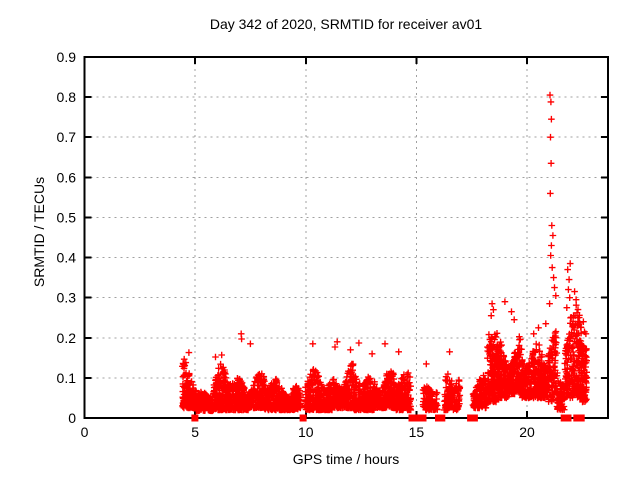 The height and width of the screenshot is (480, 640). I want to click on x-tick-label: 5, so click(195, 432).